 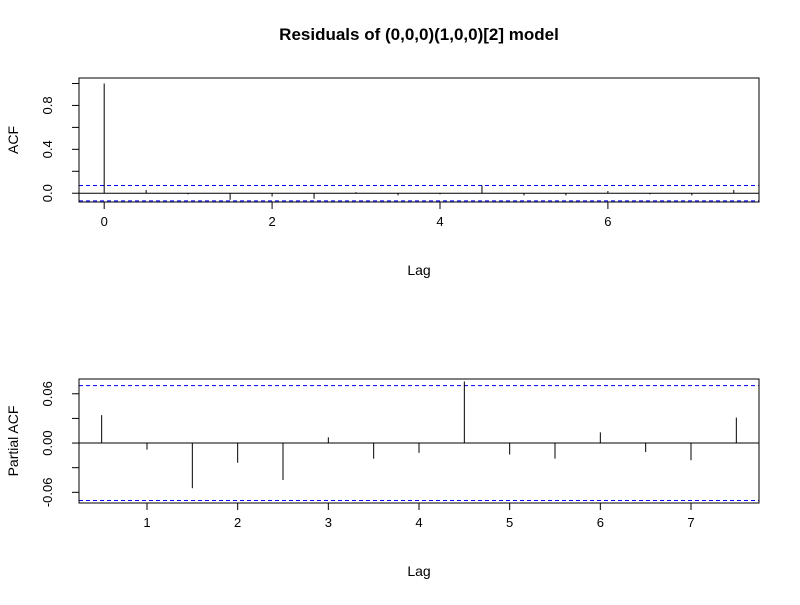 I want to click on pacf-x-tick-label: 7, so click(x=690, y=522).